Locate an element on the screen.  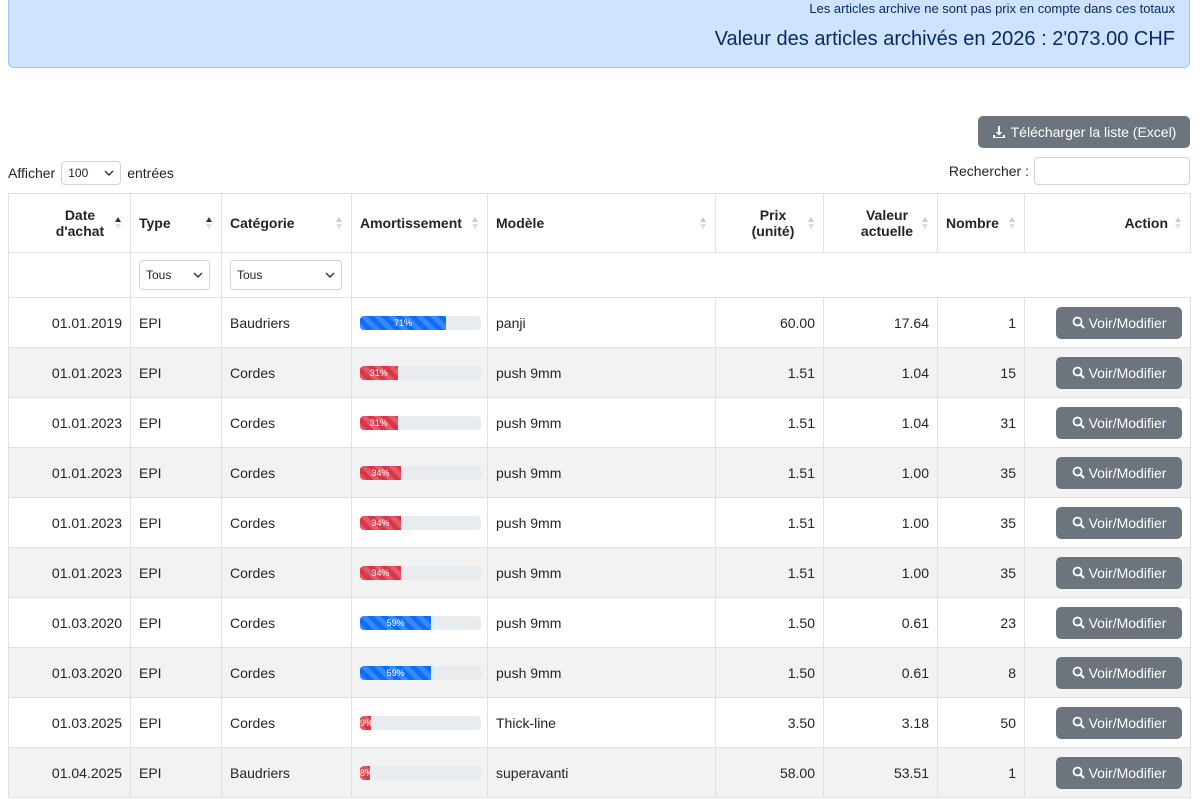
progress-bar: 34% is located at coordinates (420, 522).